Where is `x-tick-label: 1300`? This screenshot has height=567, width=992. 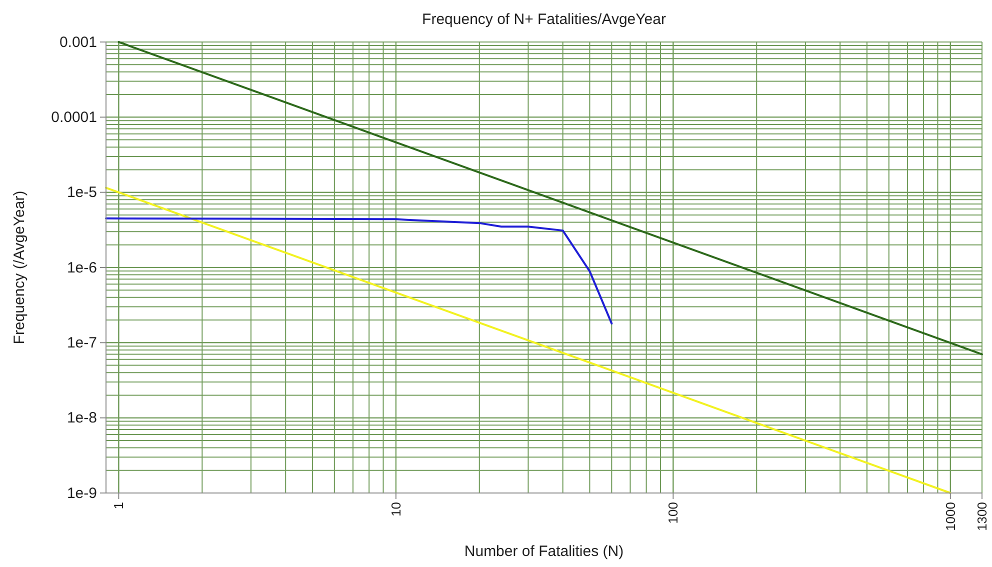 x-tick-label: 1300 is located at coordinates (982, 516).